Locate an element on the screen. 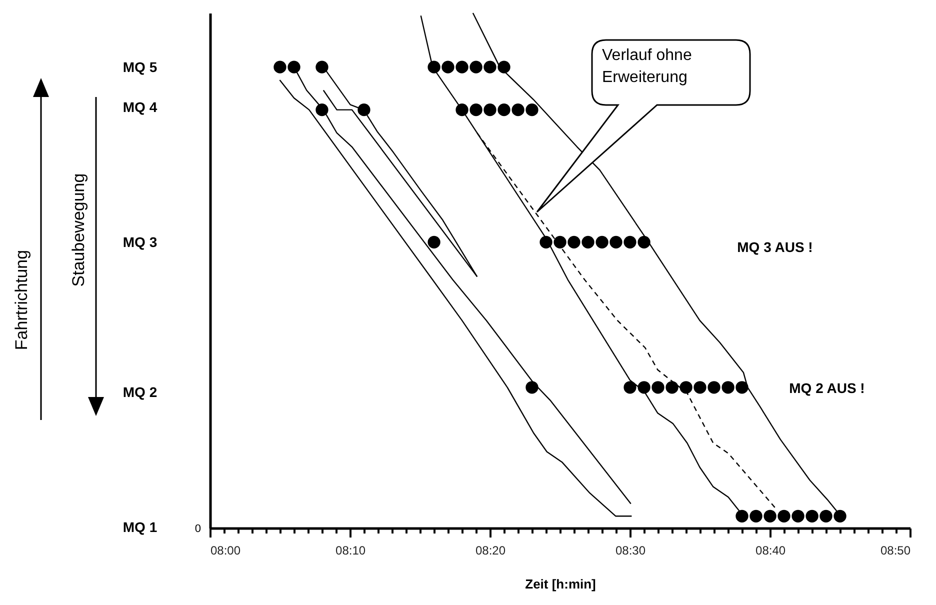  text: MQ 5 is located at coordinates (140, 67).